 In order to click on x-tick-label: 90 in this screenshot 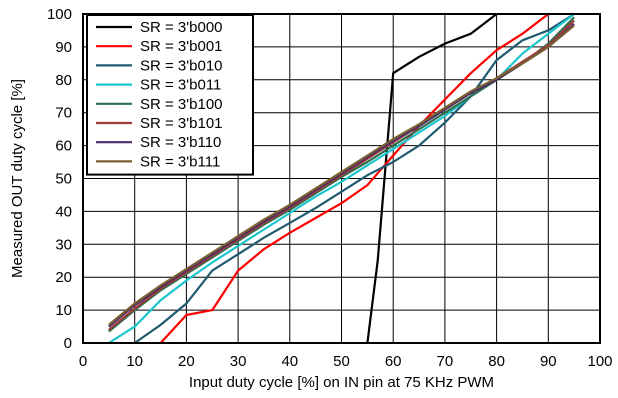, I will do `click(548, 361)`.